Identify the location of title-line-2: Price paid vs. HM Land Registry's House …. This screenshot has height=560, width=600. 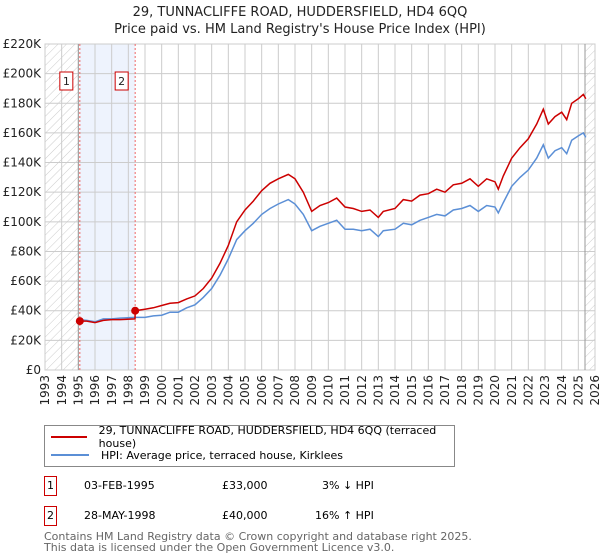
(300, 29).